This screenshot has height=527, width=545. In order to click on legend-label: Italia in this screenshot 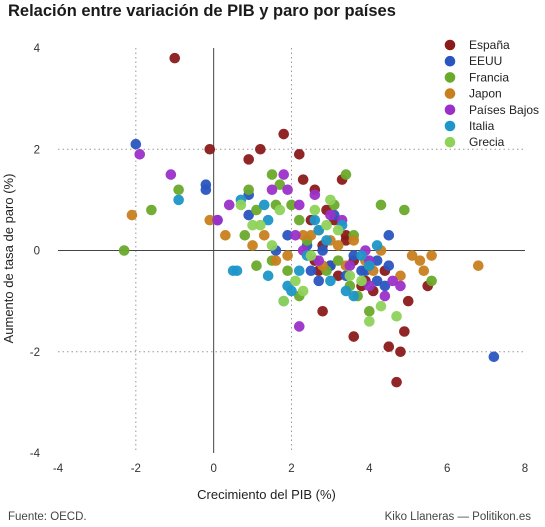, I will do `click(482, 126)`.